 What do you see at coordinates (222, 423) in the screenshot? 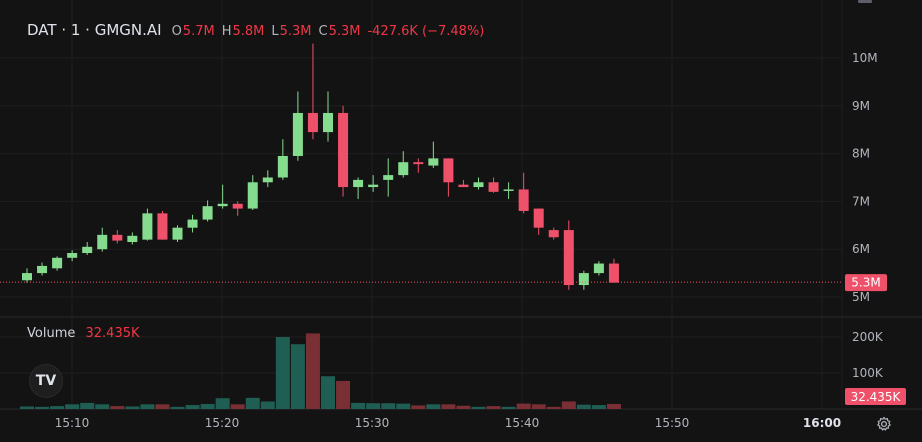
I see `time-tick-label: 15:20` at bounding box center [222, 423].